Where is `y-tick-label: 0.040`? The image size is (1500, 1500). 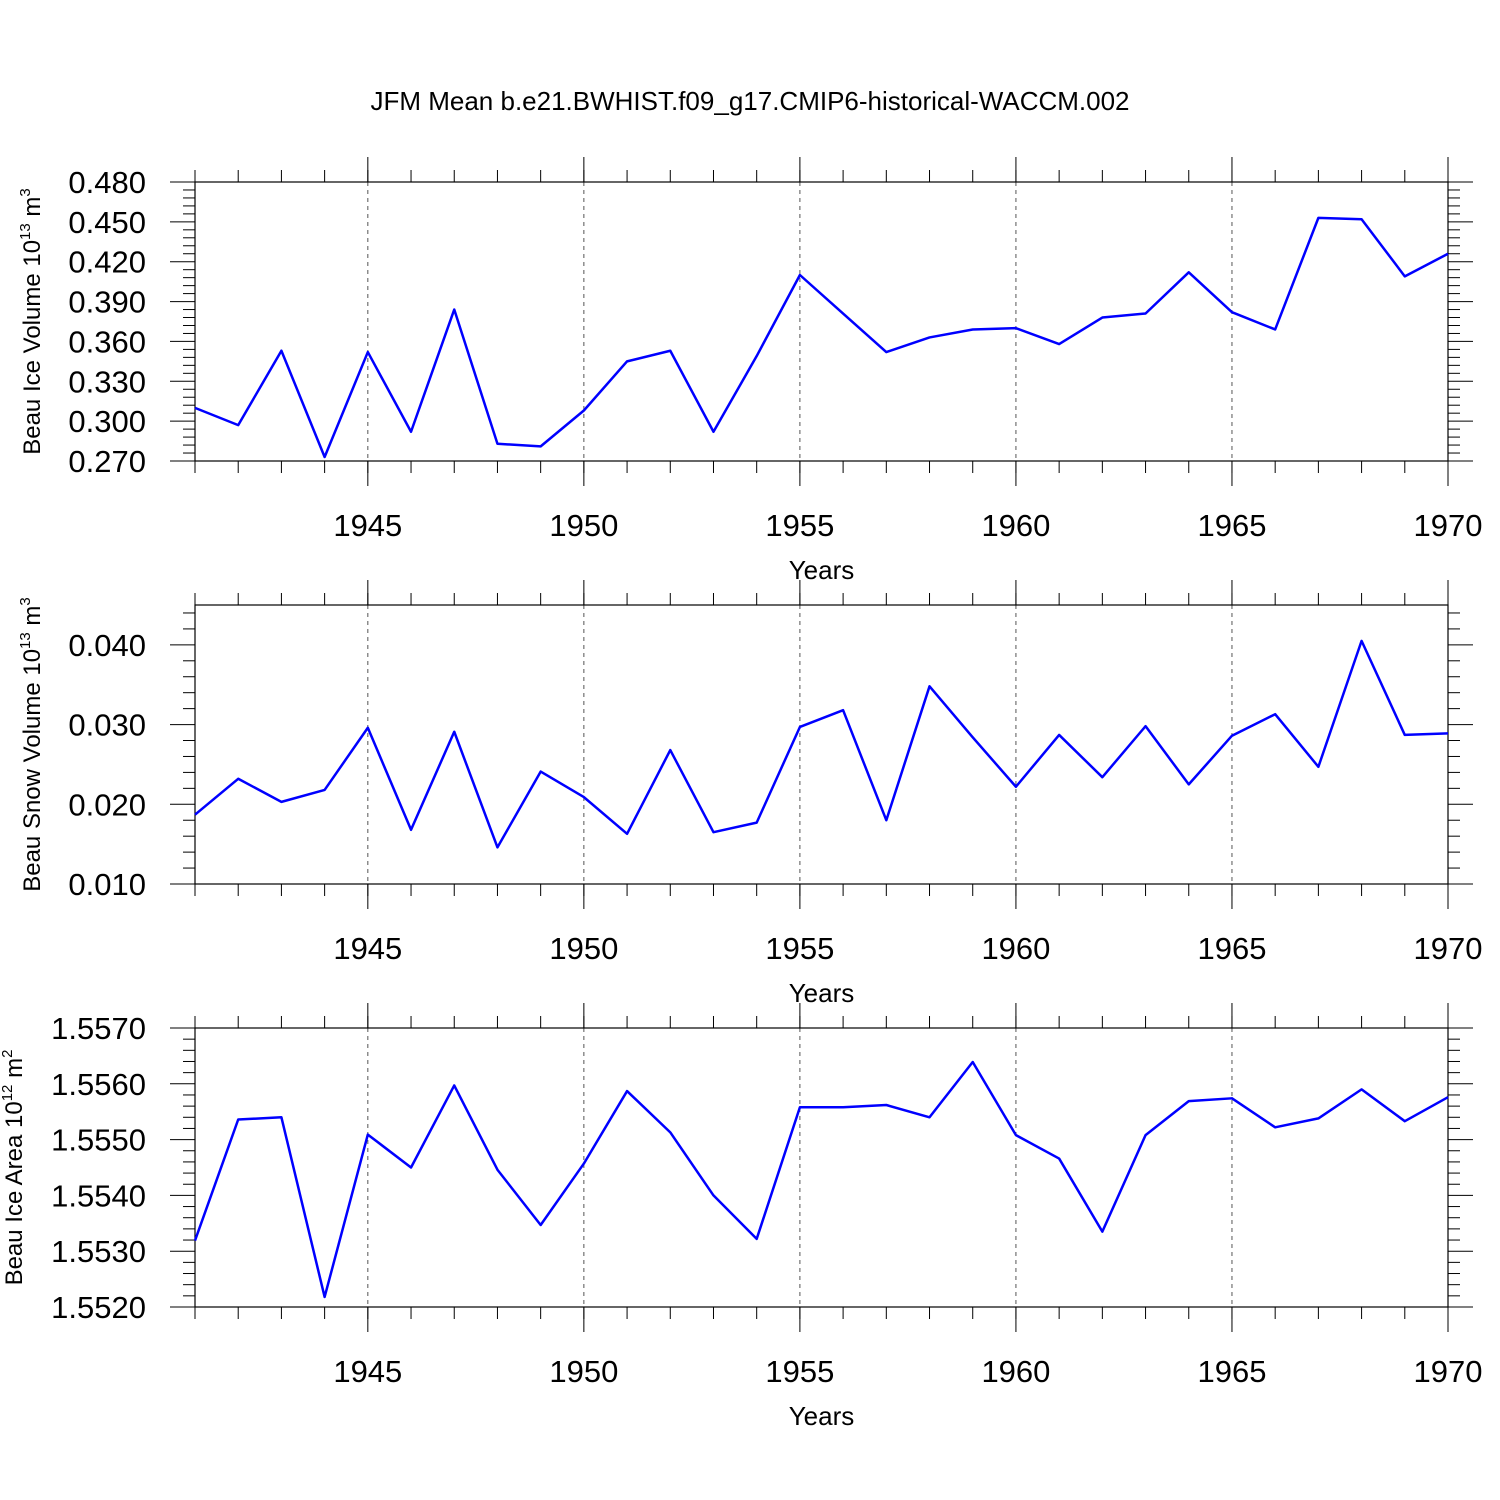 y-tick-label: 0.040 is located at coordinates (107, 645).